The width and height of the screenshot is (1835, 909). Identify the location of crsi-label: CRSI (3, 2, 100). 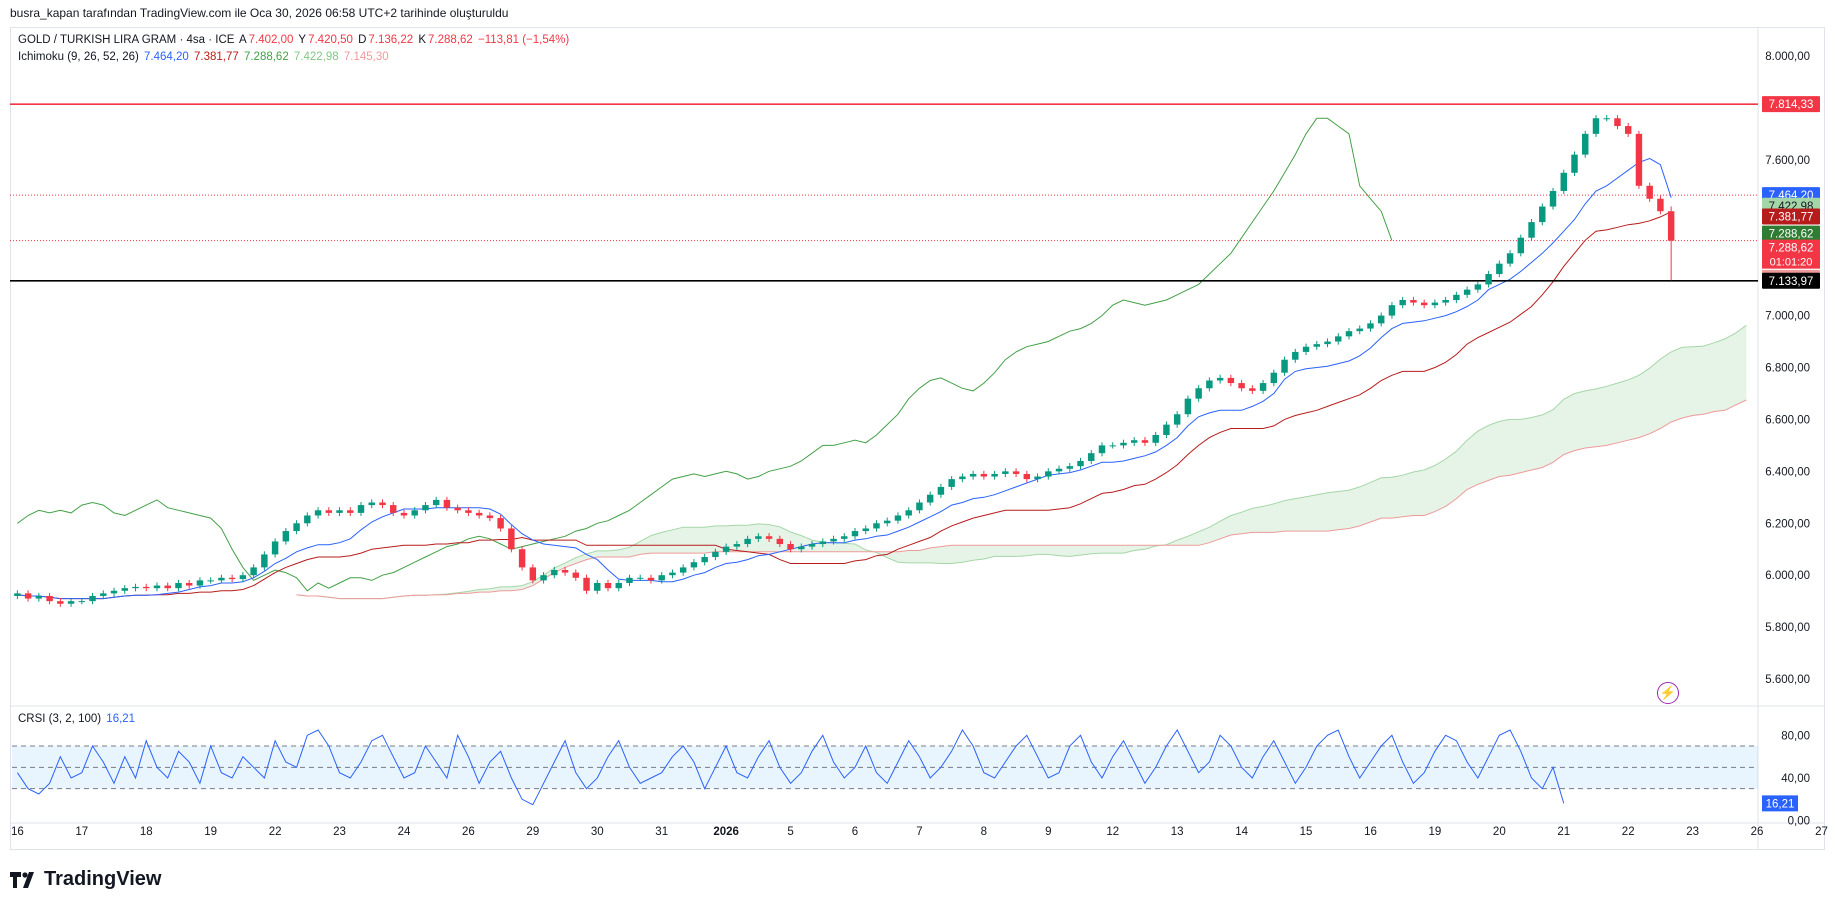
(60, 719).